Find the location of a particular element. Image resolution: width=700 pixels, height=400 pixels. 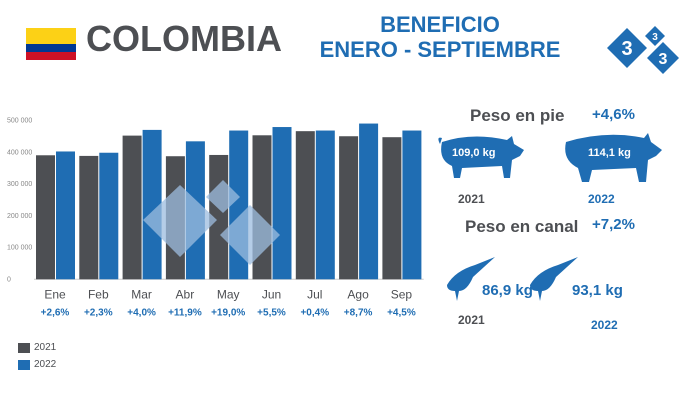

change-label: +4,5% is located at coordinates (401, 312).